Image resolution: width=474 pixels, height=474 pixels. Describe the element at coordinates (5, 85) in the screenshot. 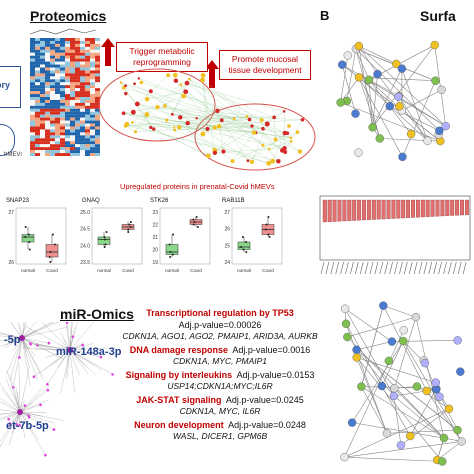

I see `side-box-label: ory` at that location.